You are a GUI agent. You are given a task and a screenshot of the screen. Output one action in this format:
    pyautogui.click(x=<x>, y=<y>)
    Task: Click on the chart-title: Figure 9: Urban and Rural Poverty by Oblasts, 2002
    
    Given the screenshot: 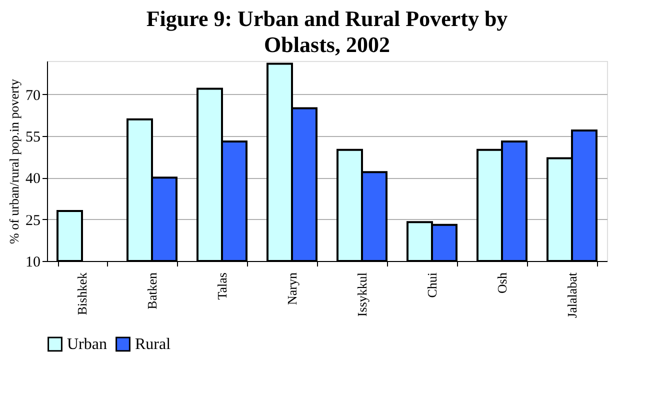 What is the action you would take?
    pyautogui.click(x=327, y=31)
    